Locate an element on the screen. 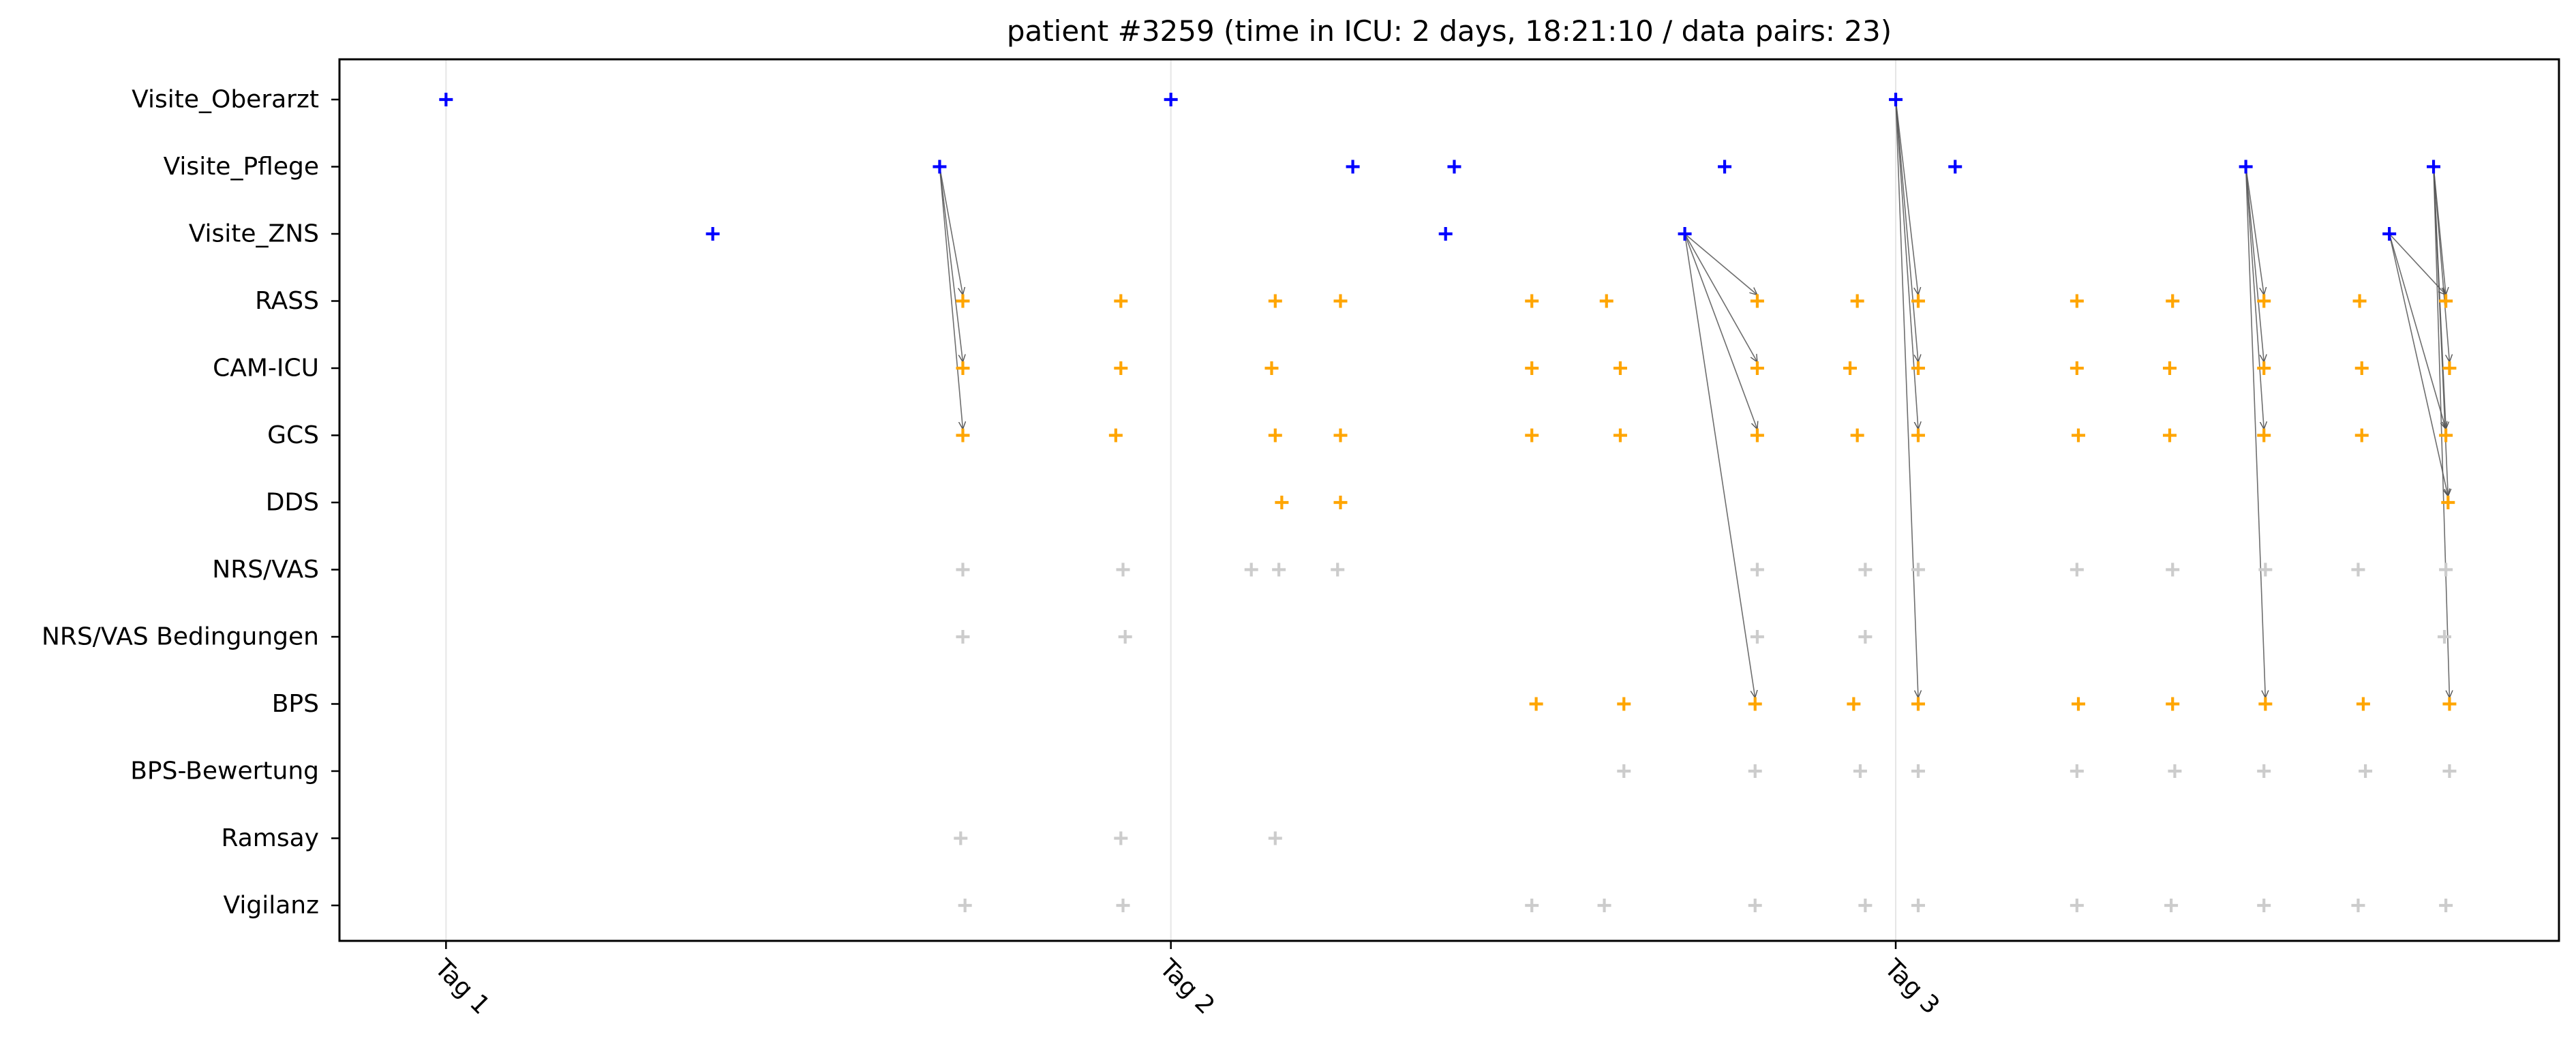 The height and width of the screenshot is (1052, 2576). y-tick-label: NRS/VAS is located at coordinates (265, 570).